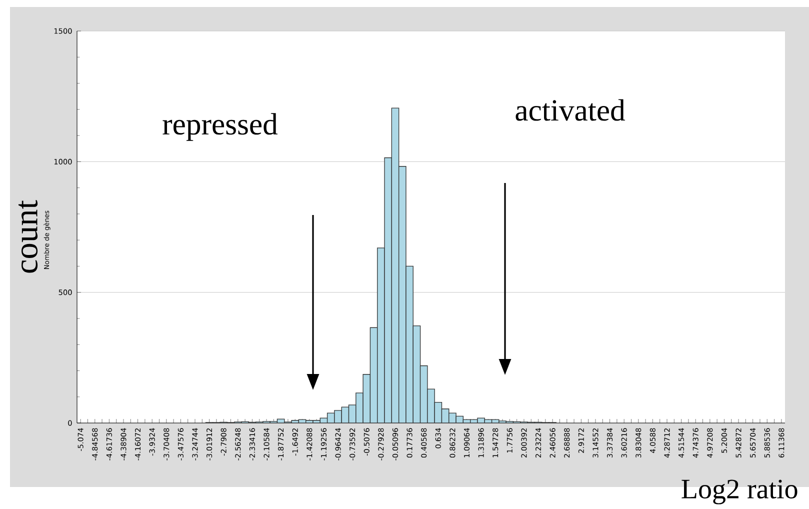 Image resolution: width=809 pixels, height=509 pixels. What do you see at coordinates (740, 492) in the screenshot?
I see `x-axis-title: Log2 ratio` at bounding box center [740, 492].